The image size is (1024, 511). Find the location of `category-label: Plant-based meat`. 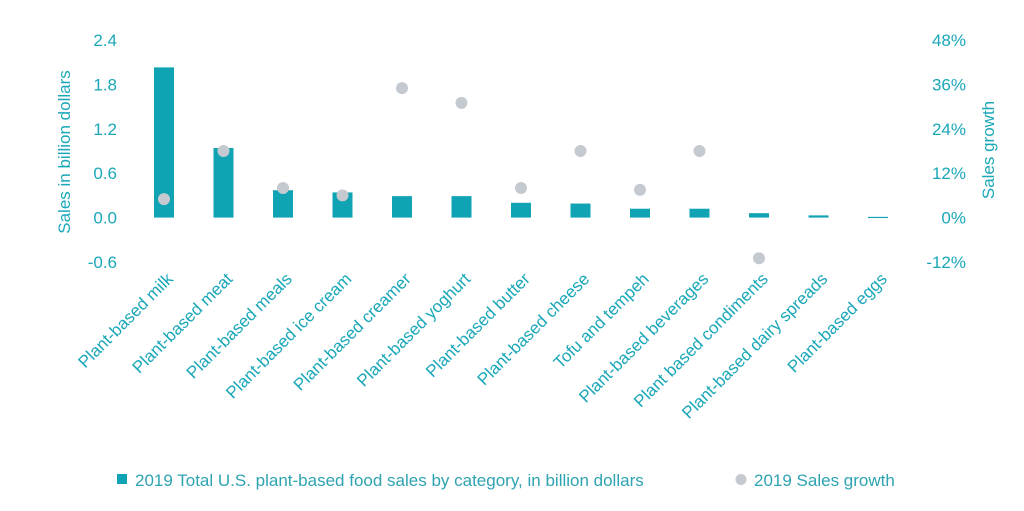

category-label: Plant-based meat is located at coordinates (183, 323).